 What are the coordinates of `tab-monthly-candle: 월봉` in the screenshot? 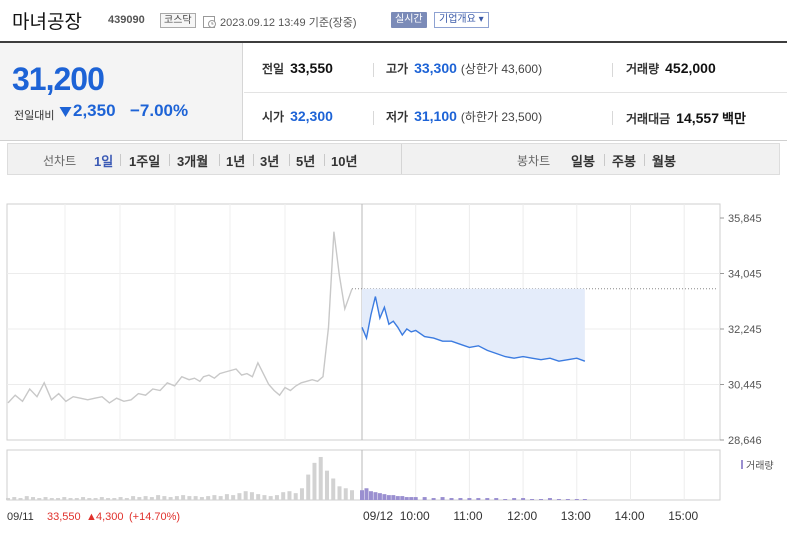 It's located at (664, 161).